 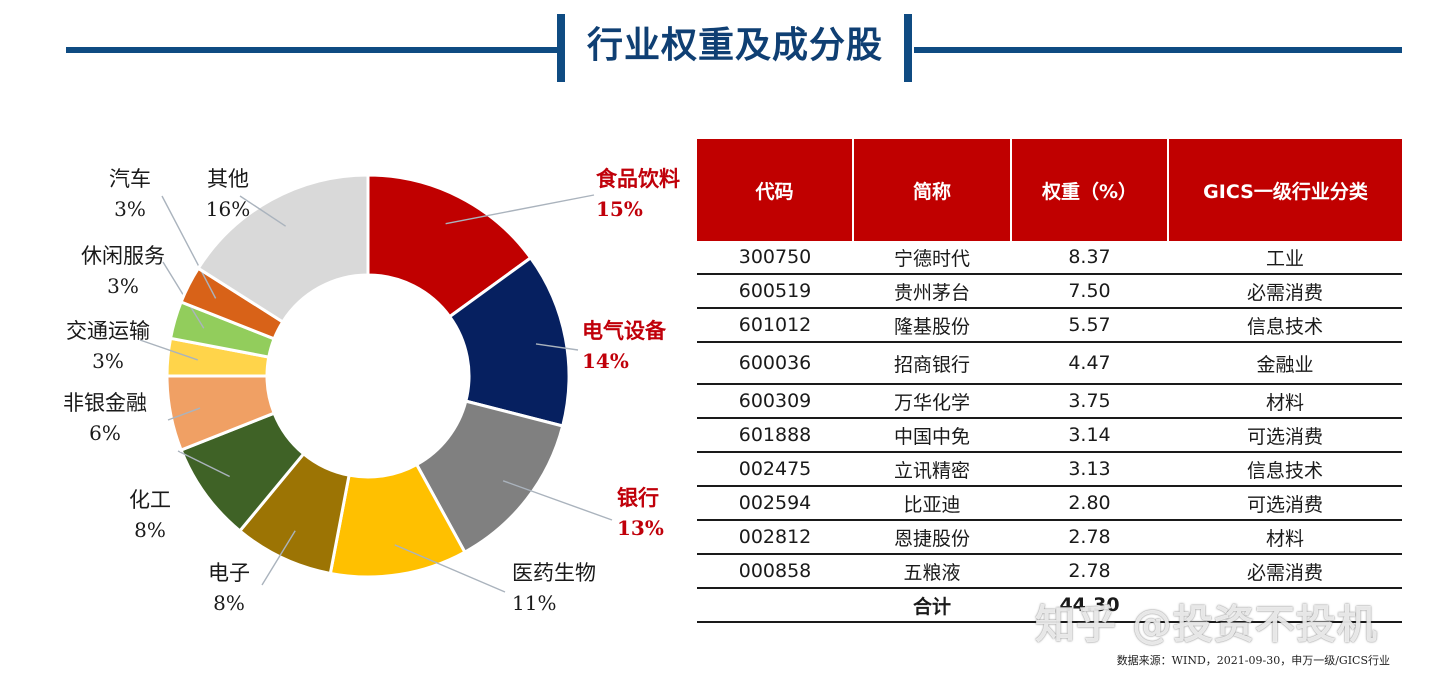 I want to click on header-bracket-right, so click(x=908, y=48).